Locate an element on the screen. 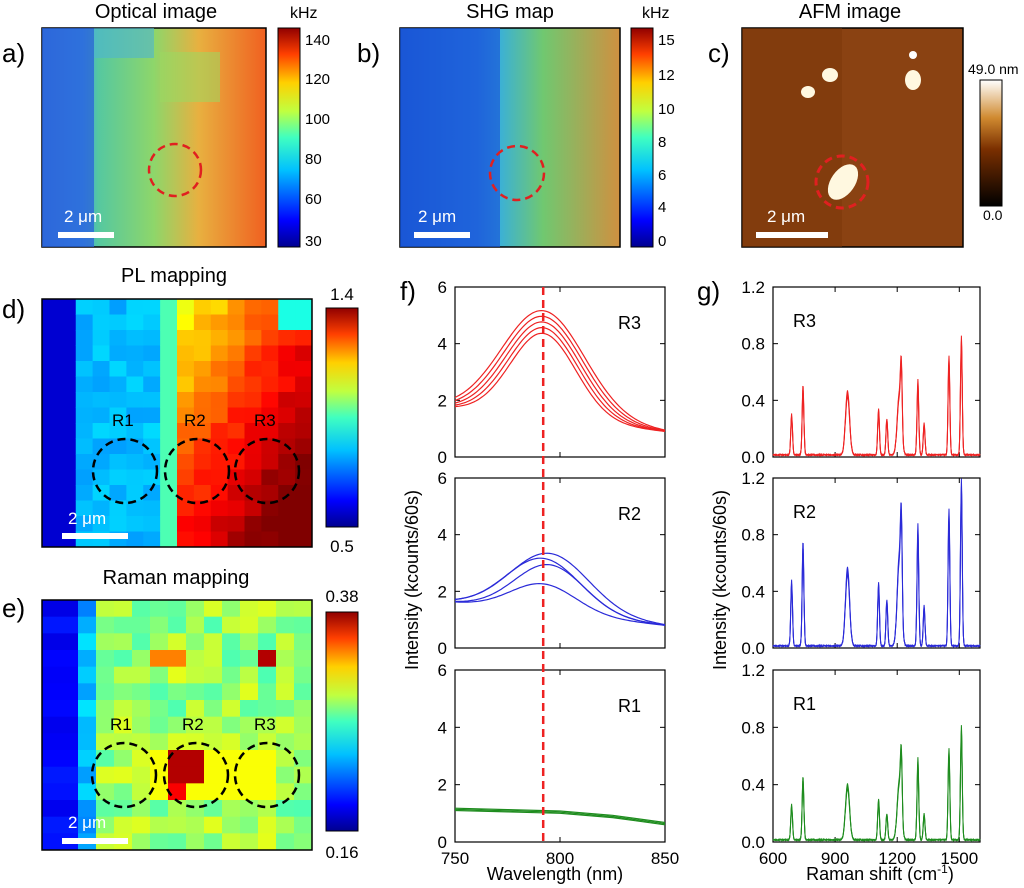 The width and height of the screenshot is (1024, 888). g-subplot-label: R2 is located at coordinates (804, 512).